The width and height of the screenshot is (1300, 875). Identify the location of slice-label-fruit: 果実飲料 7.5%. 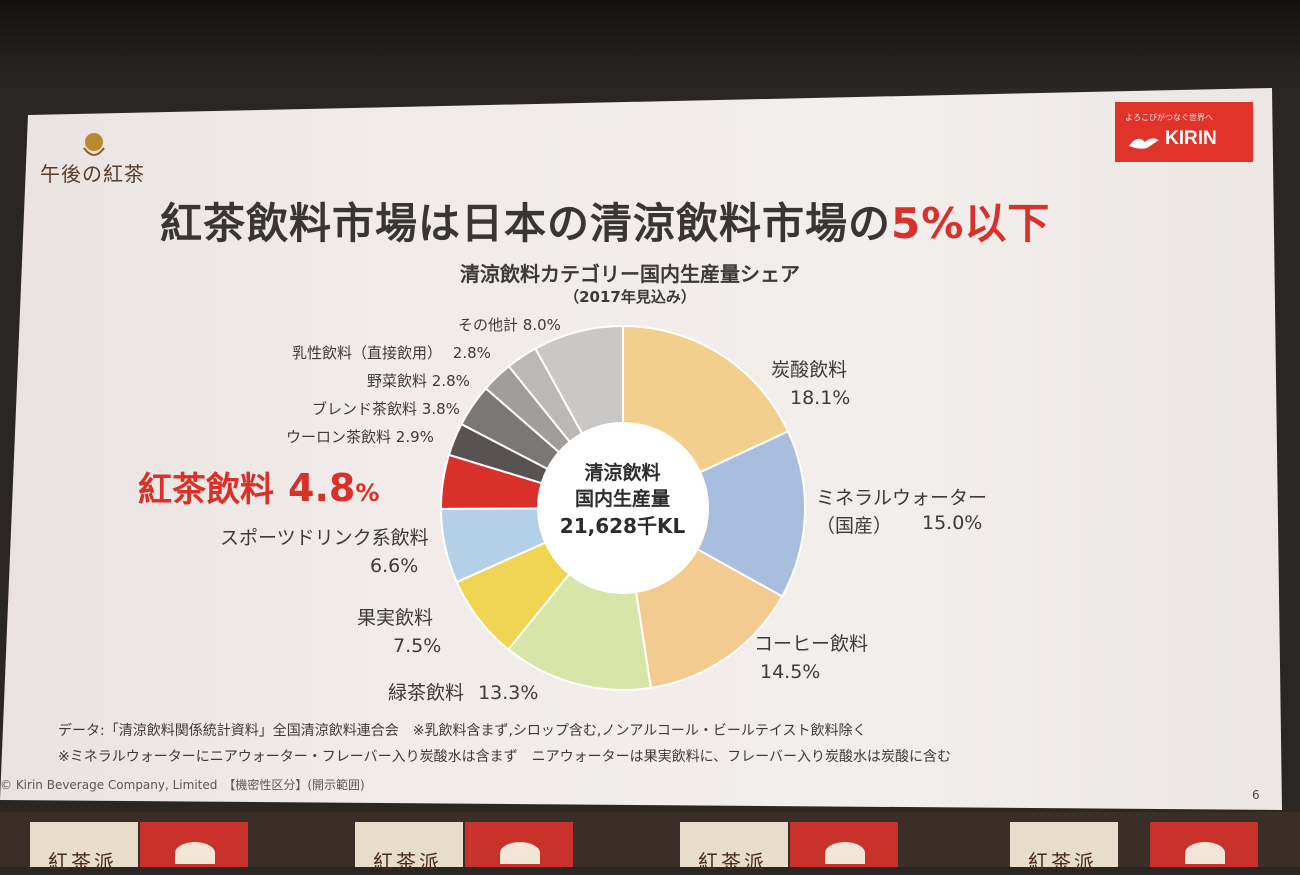
(399, 632).